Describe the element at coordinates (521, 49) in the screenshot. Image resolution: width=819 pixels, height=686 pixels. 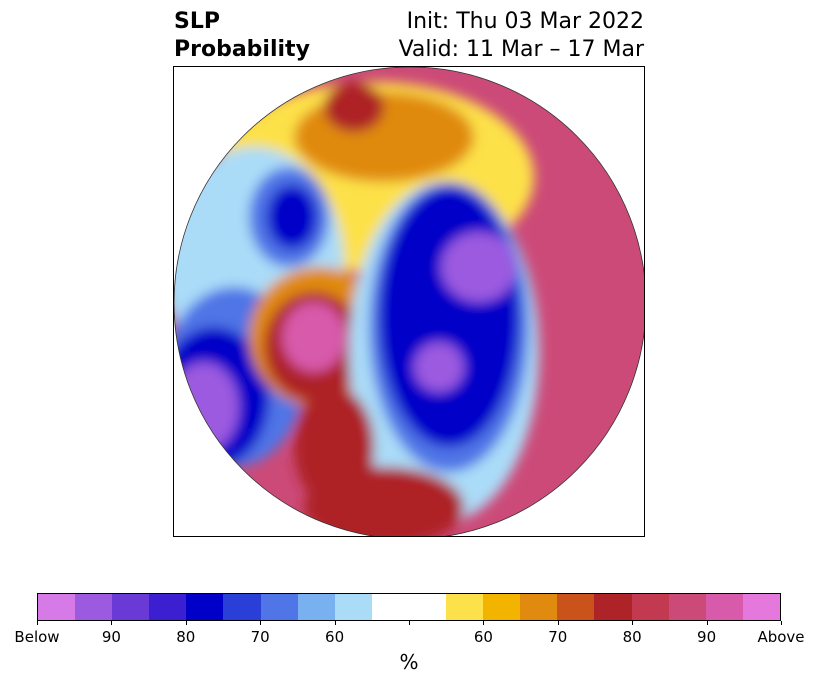
I see `valid-range: Valid: 11 Mar – 17 Mar` at that location.